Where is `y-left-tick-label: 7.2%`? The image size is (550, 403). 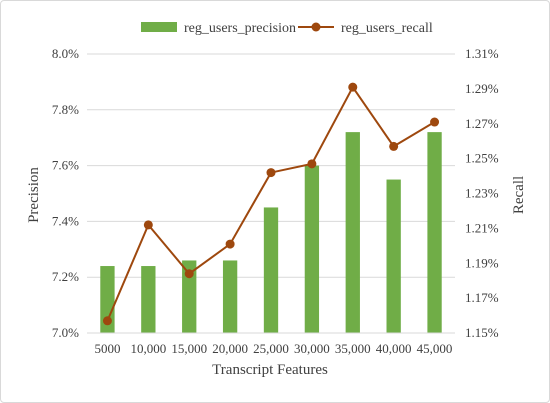 y-left-tick-label: 7.2% is located at coordinates (65, 276).